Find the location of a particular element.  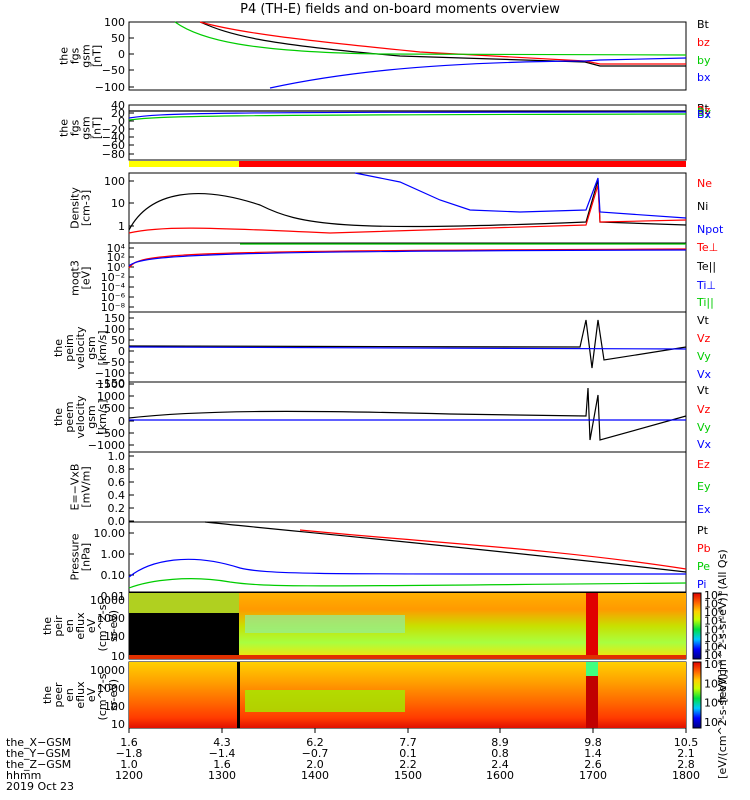

ylabel-line: (cm^2-s- is located at coordinates (102, 626).